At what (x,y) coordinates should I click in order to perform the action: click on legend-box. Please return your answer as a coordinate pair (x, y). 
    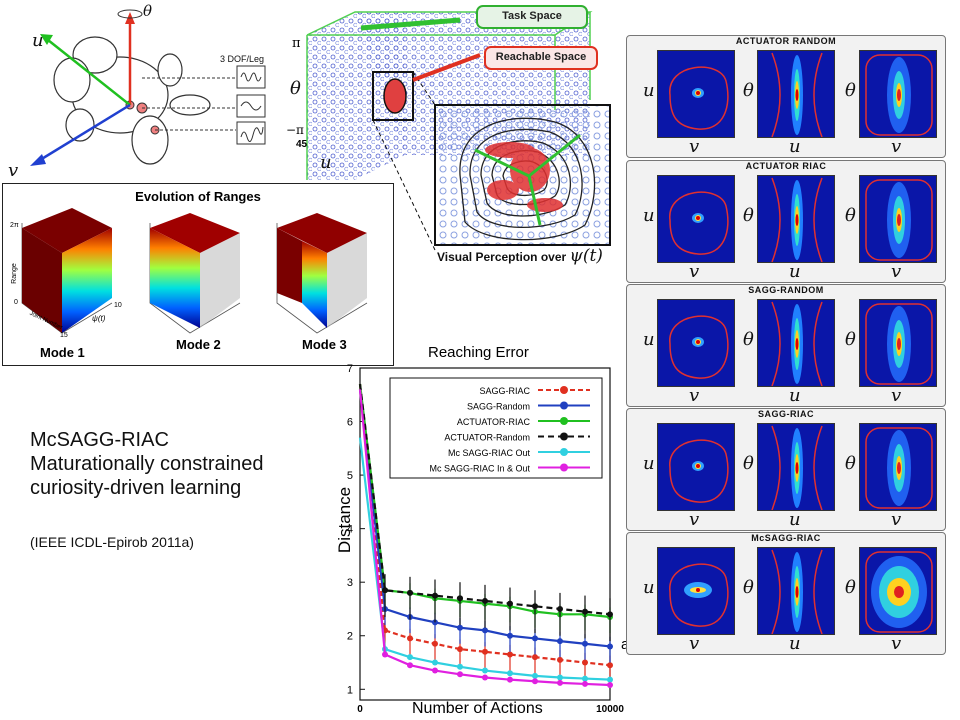
    Looking at the image, I should click on (496, 428).